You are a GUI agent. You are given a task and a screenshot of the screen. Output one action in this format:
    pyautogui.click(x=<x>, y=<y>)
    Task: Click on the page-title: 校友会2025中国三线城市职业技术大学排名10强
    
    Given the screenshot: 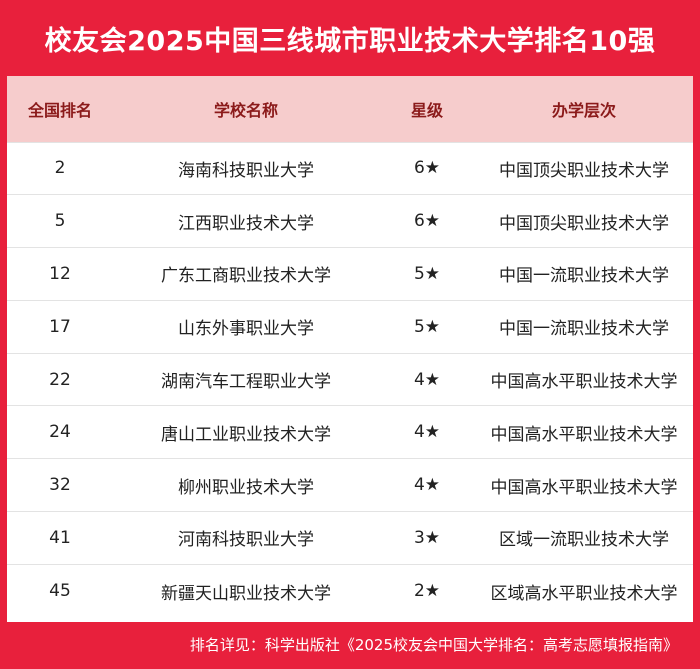 What is the action you would take?
    pyautogui.click(x=350, y=41)
    